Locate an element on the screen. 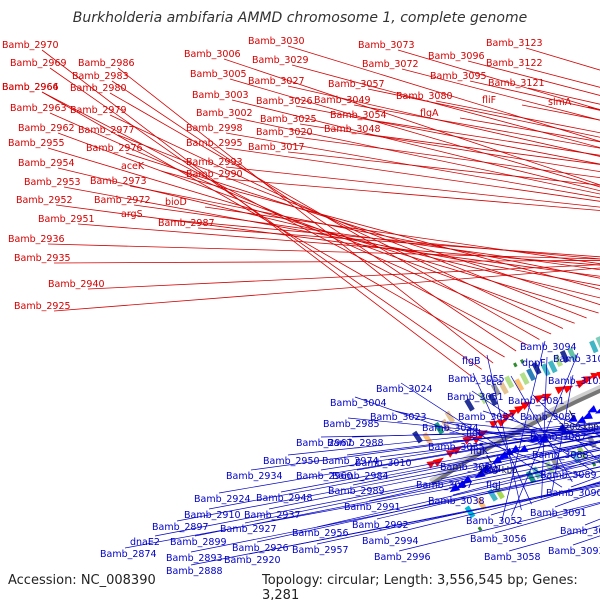 The image size is (600, 600). gene-label-bottom: Bamb_2926 is located at coordinates (260, 548).